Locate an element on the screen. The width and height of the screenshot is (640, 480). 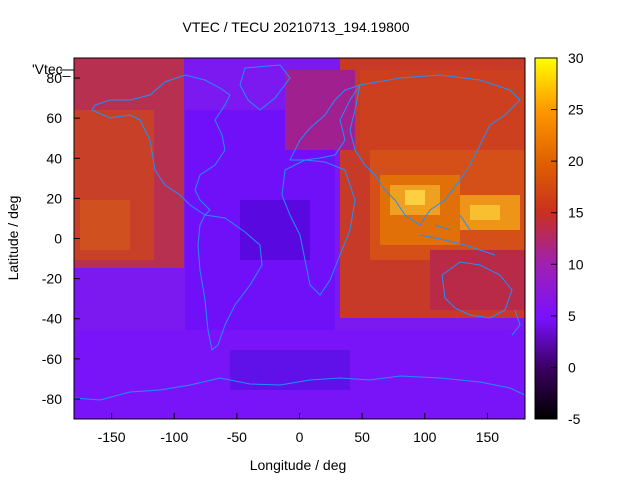
y-tick-label: -20 is located at coordinates (52, 279).